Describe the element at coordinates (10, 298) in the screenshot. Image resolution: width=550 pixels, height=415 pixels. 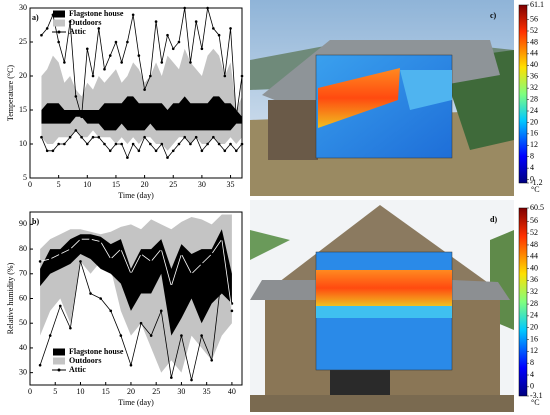
I see `y-axis-label: Relative humidity (%)` at that location.